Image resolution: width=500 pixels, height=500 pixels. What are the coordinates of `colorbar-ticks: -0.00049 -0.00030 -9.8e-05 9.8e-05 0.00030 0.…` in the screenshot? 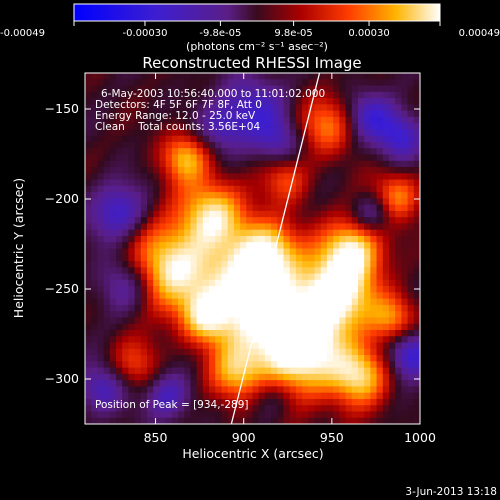 It's located at (250, 30).